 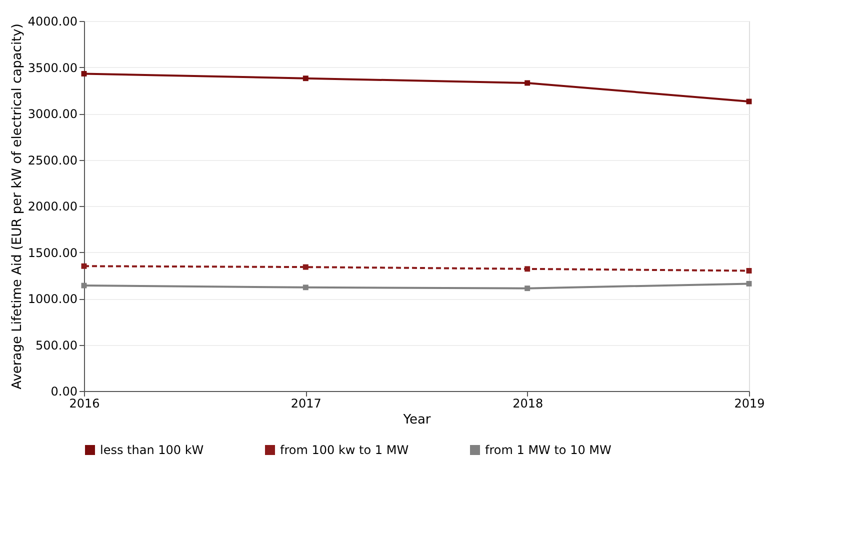 What do you see at coordinates (749, 403) in the screenshot?
I see `x-tick-label: 2019` at bounding box center [749, 403].